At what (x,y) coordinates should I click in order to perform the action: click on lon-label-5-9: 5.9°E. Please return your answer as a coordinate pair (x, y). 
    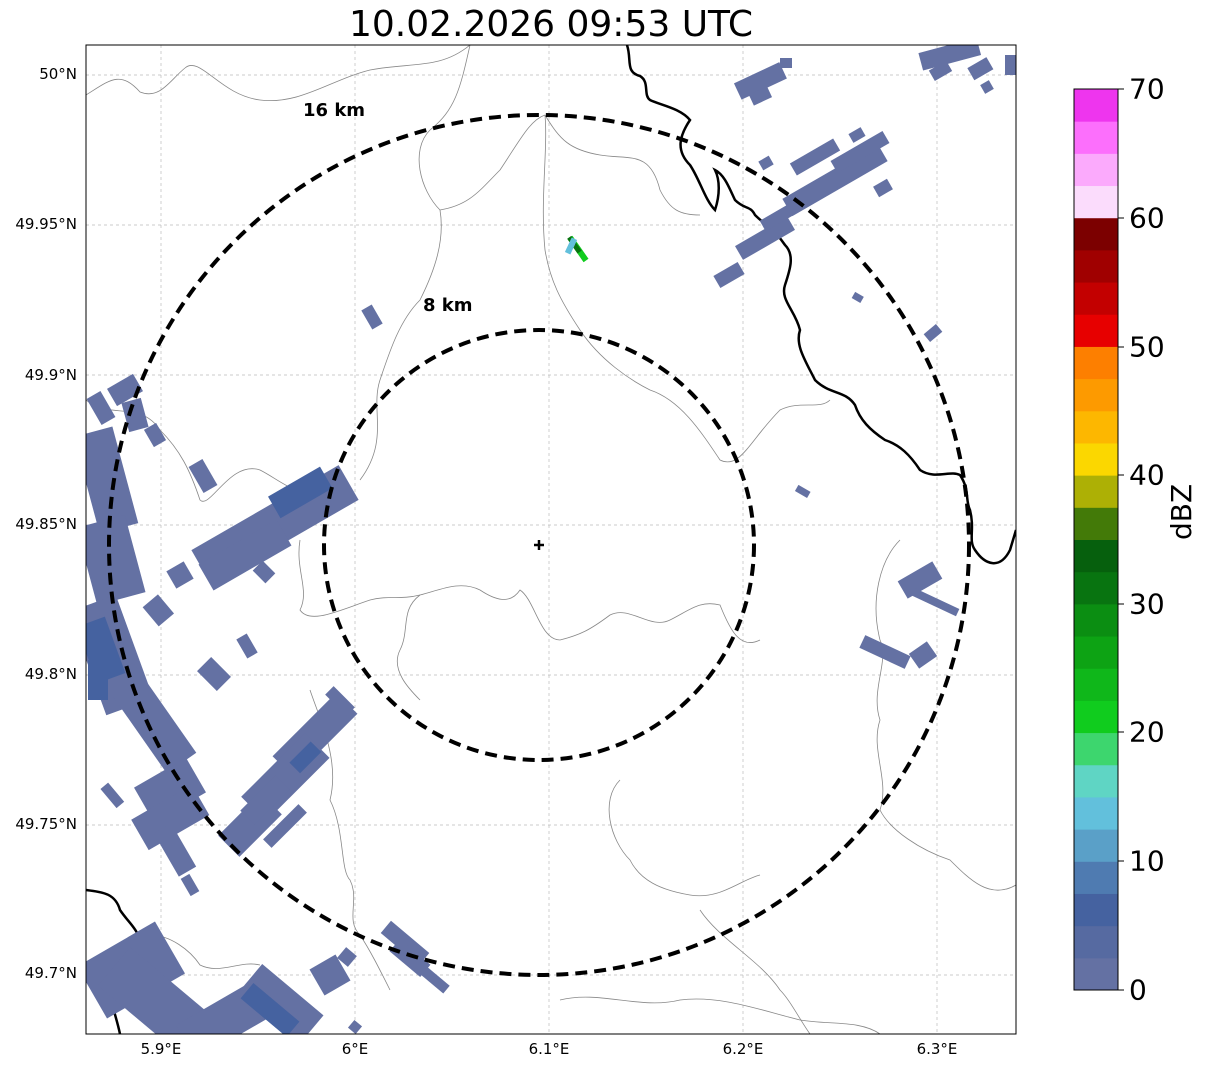
    Looking at the image, I should click on (161, 1049).